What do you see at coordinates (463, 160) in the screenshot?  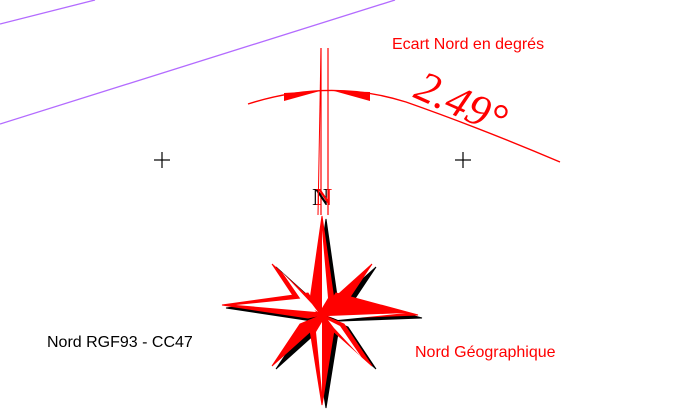 I see `cross-marker-right` at bounding box center [463, 160].